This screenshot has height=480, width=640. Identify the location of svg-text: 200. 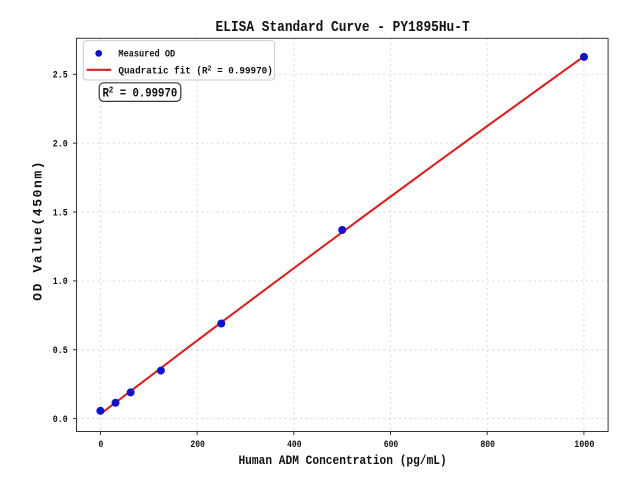
(197, 444).